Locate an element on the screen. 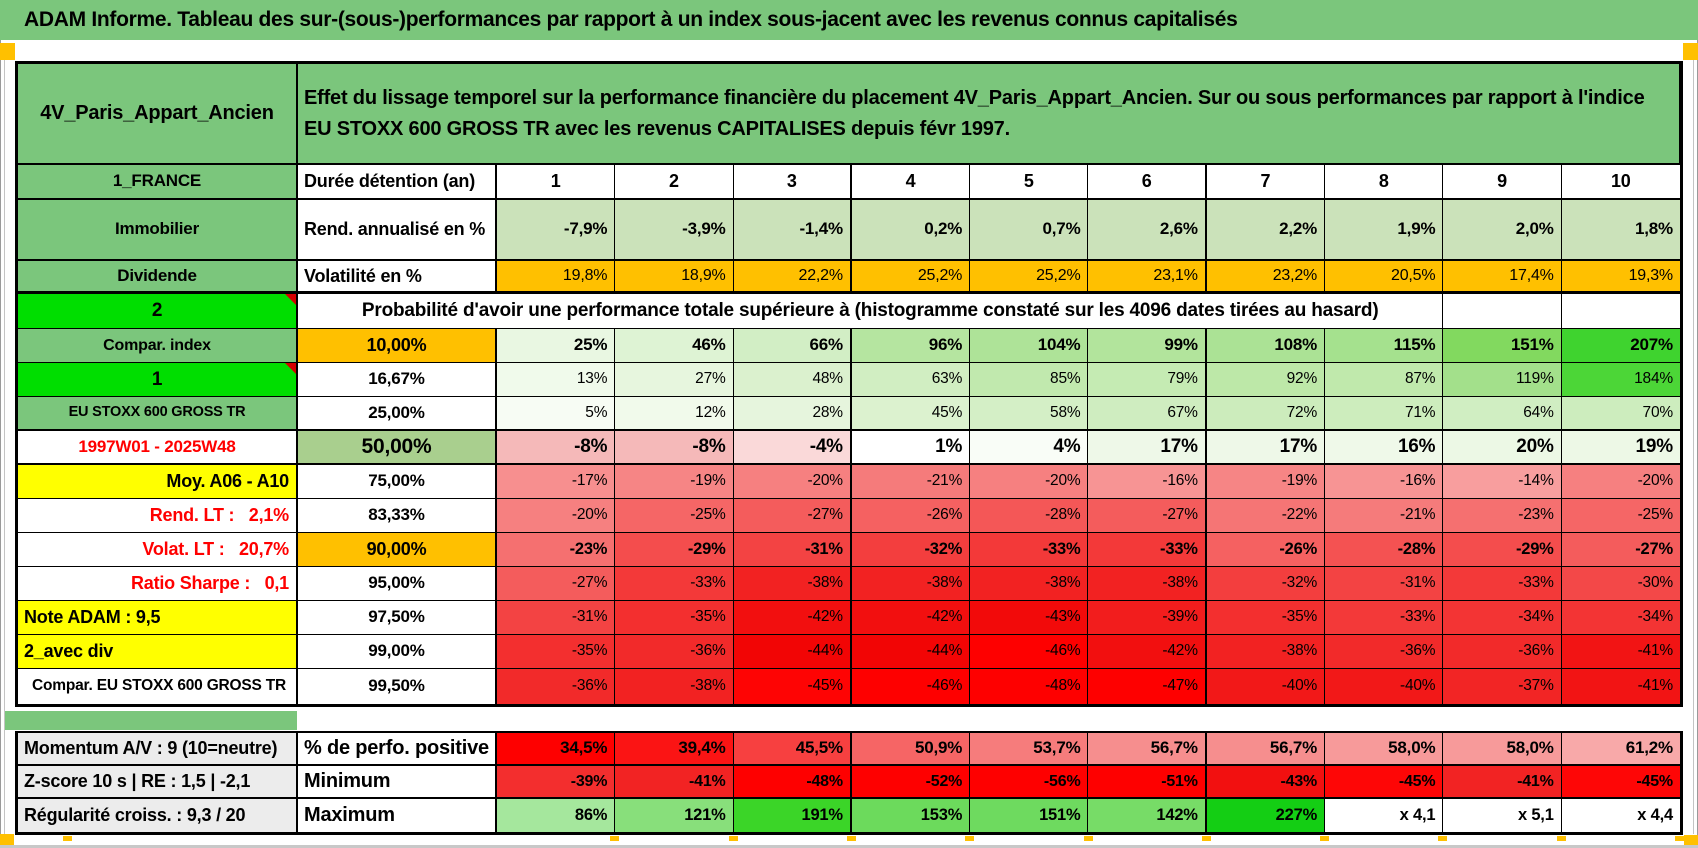  p995-row-value: -37% is located at coordinates (1502, 686).